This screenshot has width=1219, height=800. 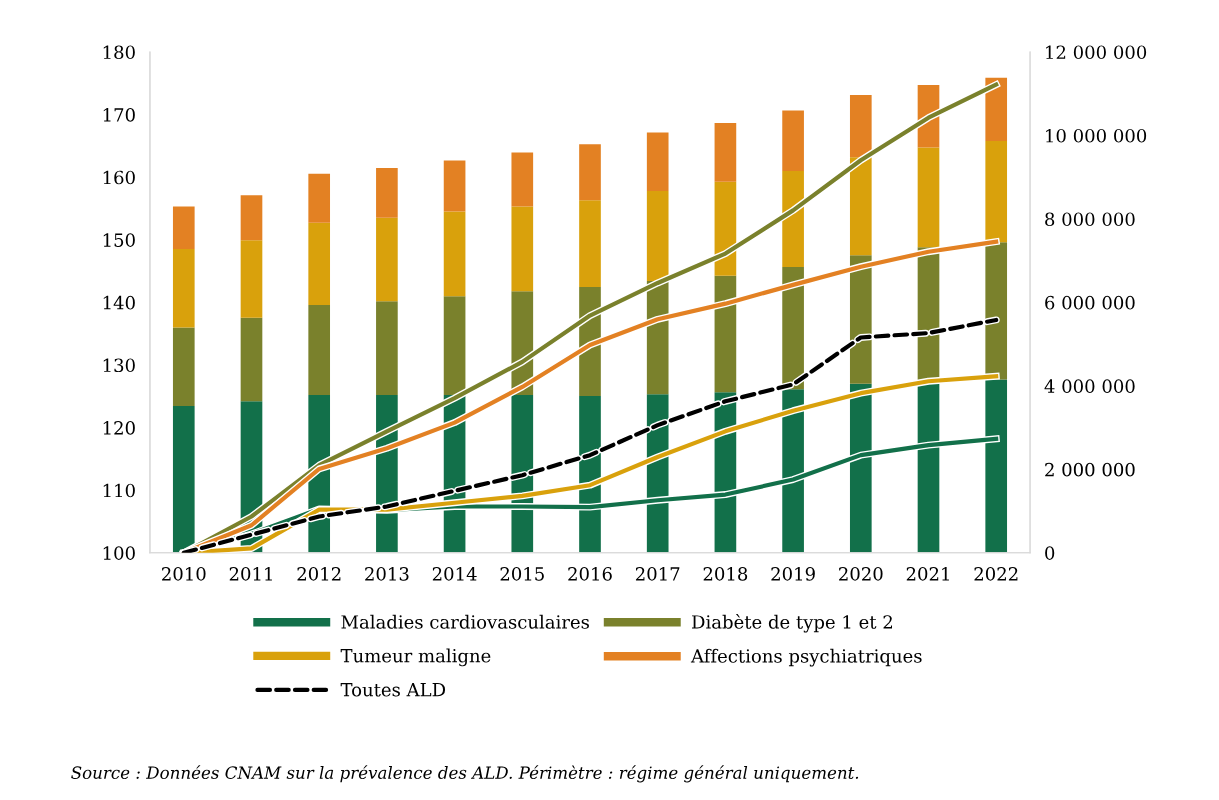 What do you see at coordinates (725, 574) in the screenshot?
I see `x-tick-label: 2018` at bounding box center [725, 574].